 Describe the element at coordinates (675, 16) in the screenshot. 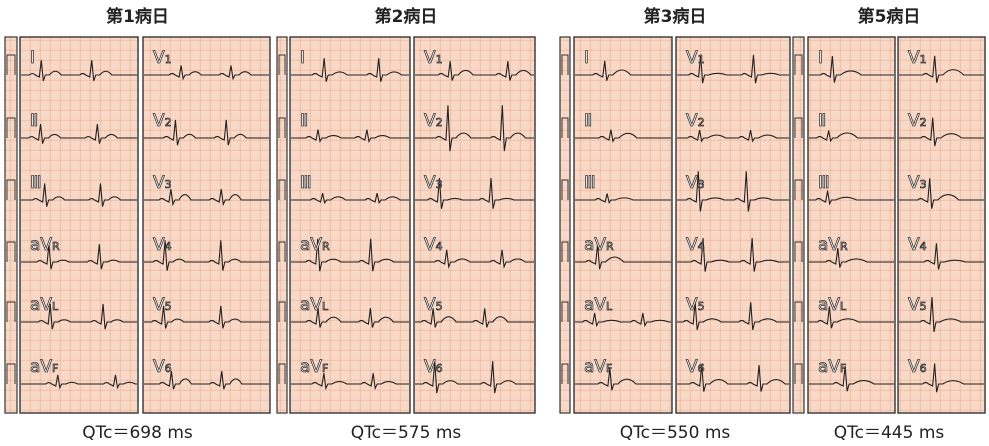

I see `panel-title: 第3病日` at that location.